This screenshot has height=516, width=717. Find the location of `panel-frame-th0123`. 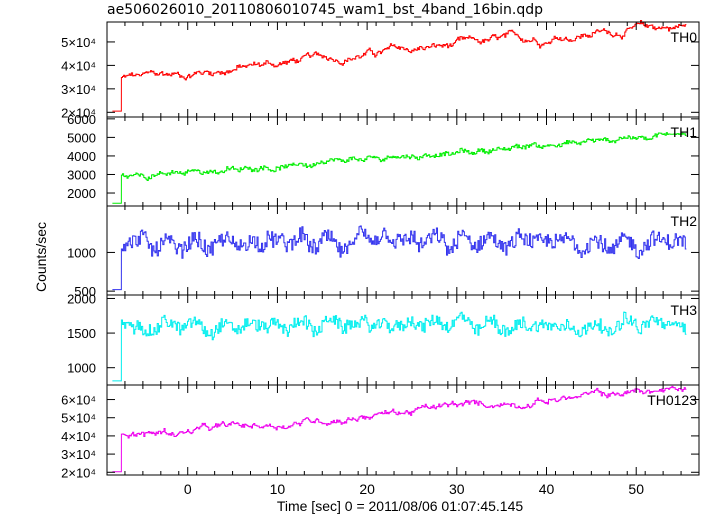

panel-frame-th0123 is located at coordinates (403, 430).